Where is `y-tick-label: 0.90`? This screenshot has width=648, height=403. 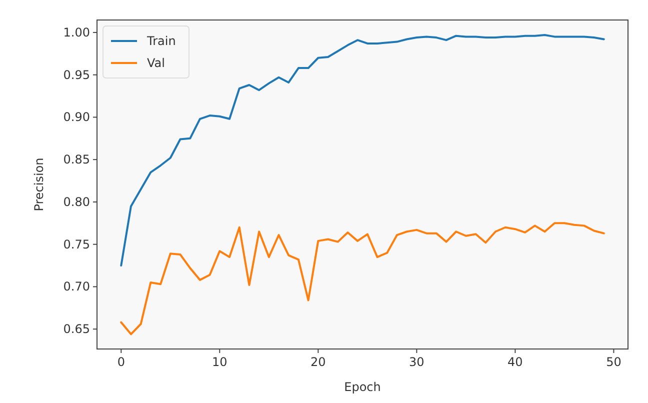
y-tick-label: 0.90 is located at coordinates (76, 117).